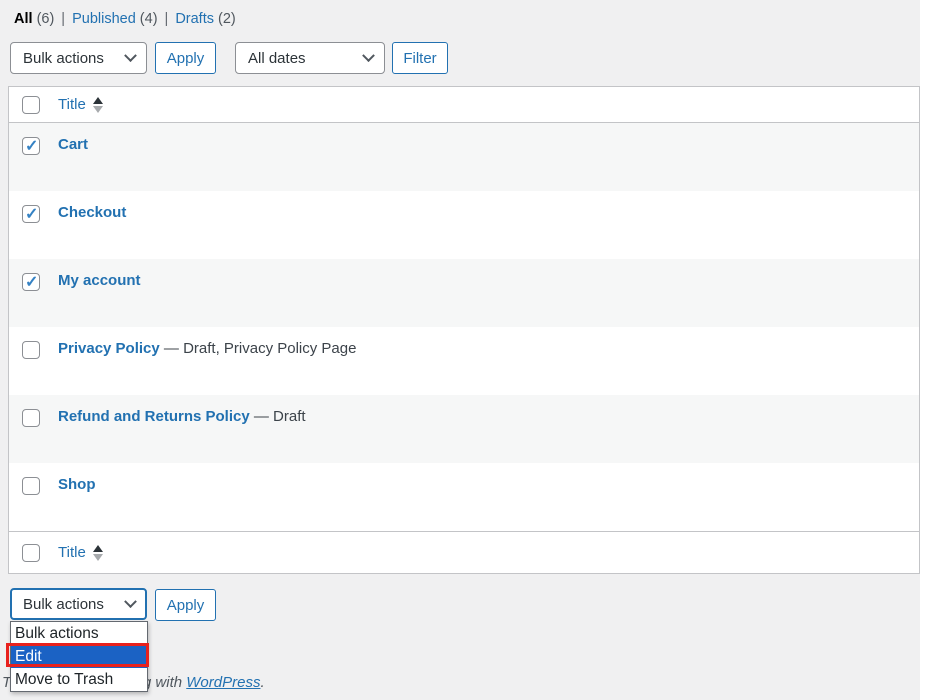 This screenshot has width=928, height=700. What do you see at coordinates (31, 104) in the screenshot?
I see `select-all-checkbox` at bounding box center [31, 104].